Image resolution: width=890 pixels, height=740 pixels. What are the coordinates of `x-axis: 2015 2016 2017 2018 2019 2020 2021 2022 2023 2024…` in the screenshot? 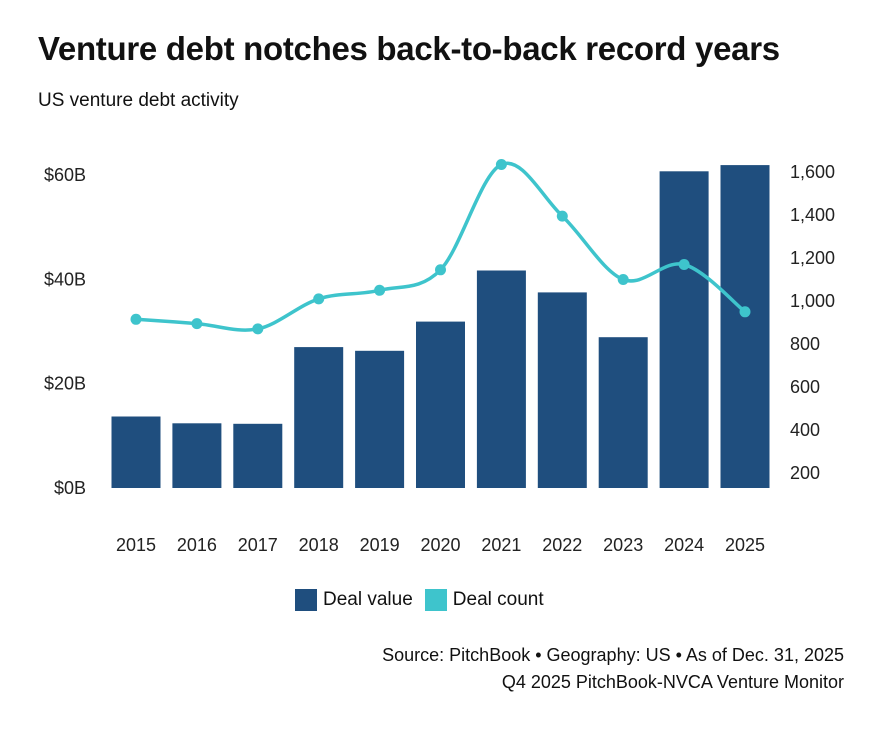 It's located at (440, 545).